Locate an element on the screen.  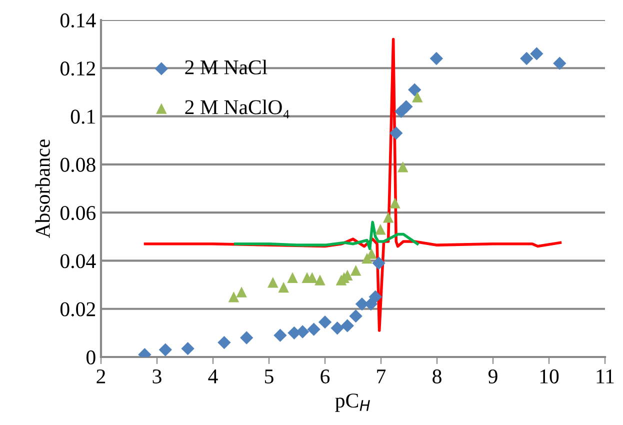
y-tick-label: 0.02 is located at coordinates (77, 309).